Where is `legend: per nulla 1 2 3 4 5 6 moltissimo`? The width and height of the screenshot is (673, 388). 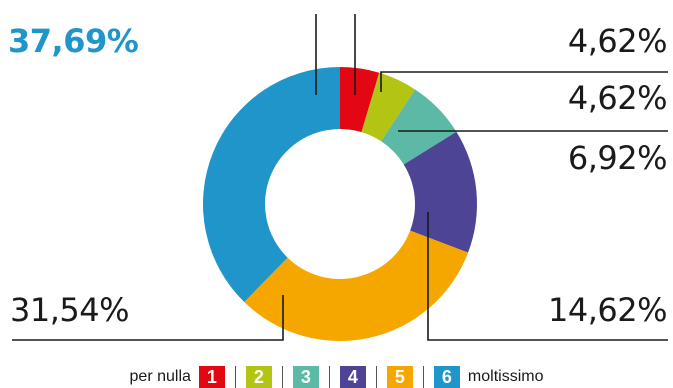 legend: per nulla 1 2 3 4 5 6 moltissimo is located at coordinates (336, 377).